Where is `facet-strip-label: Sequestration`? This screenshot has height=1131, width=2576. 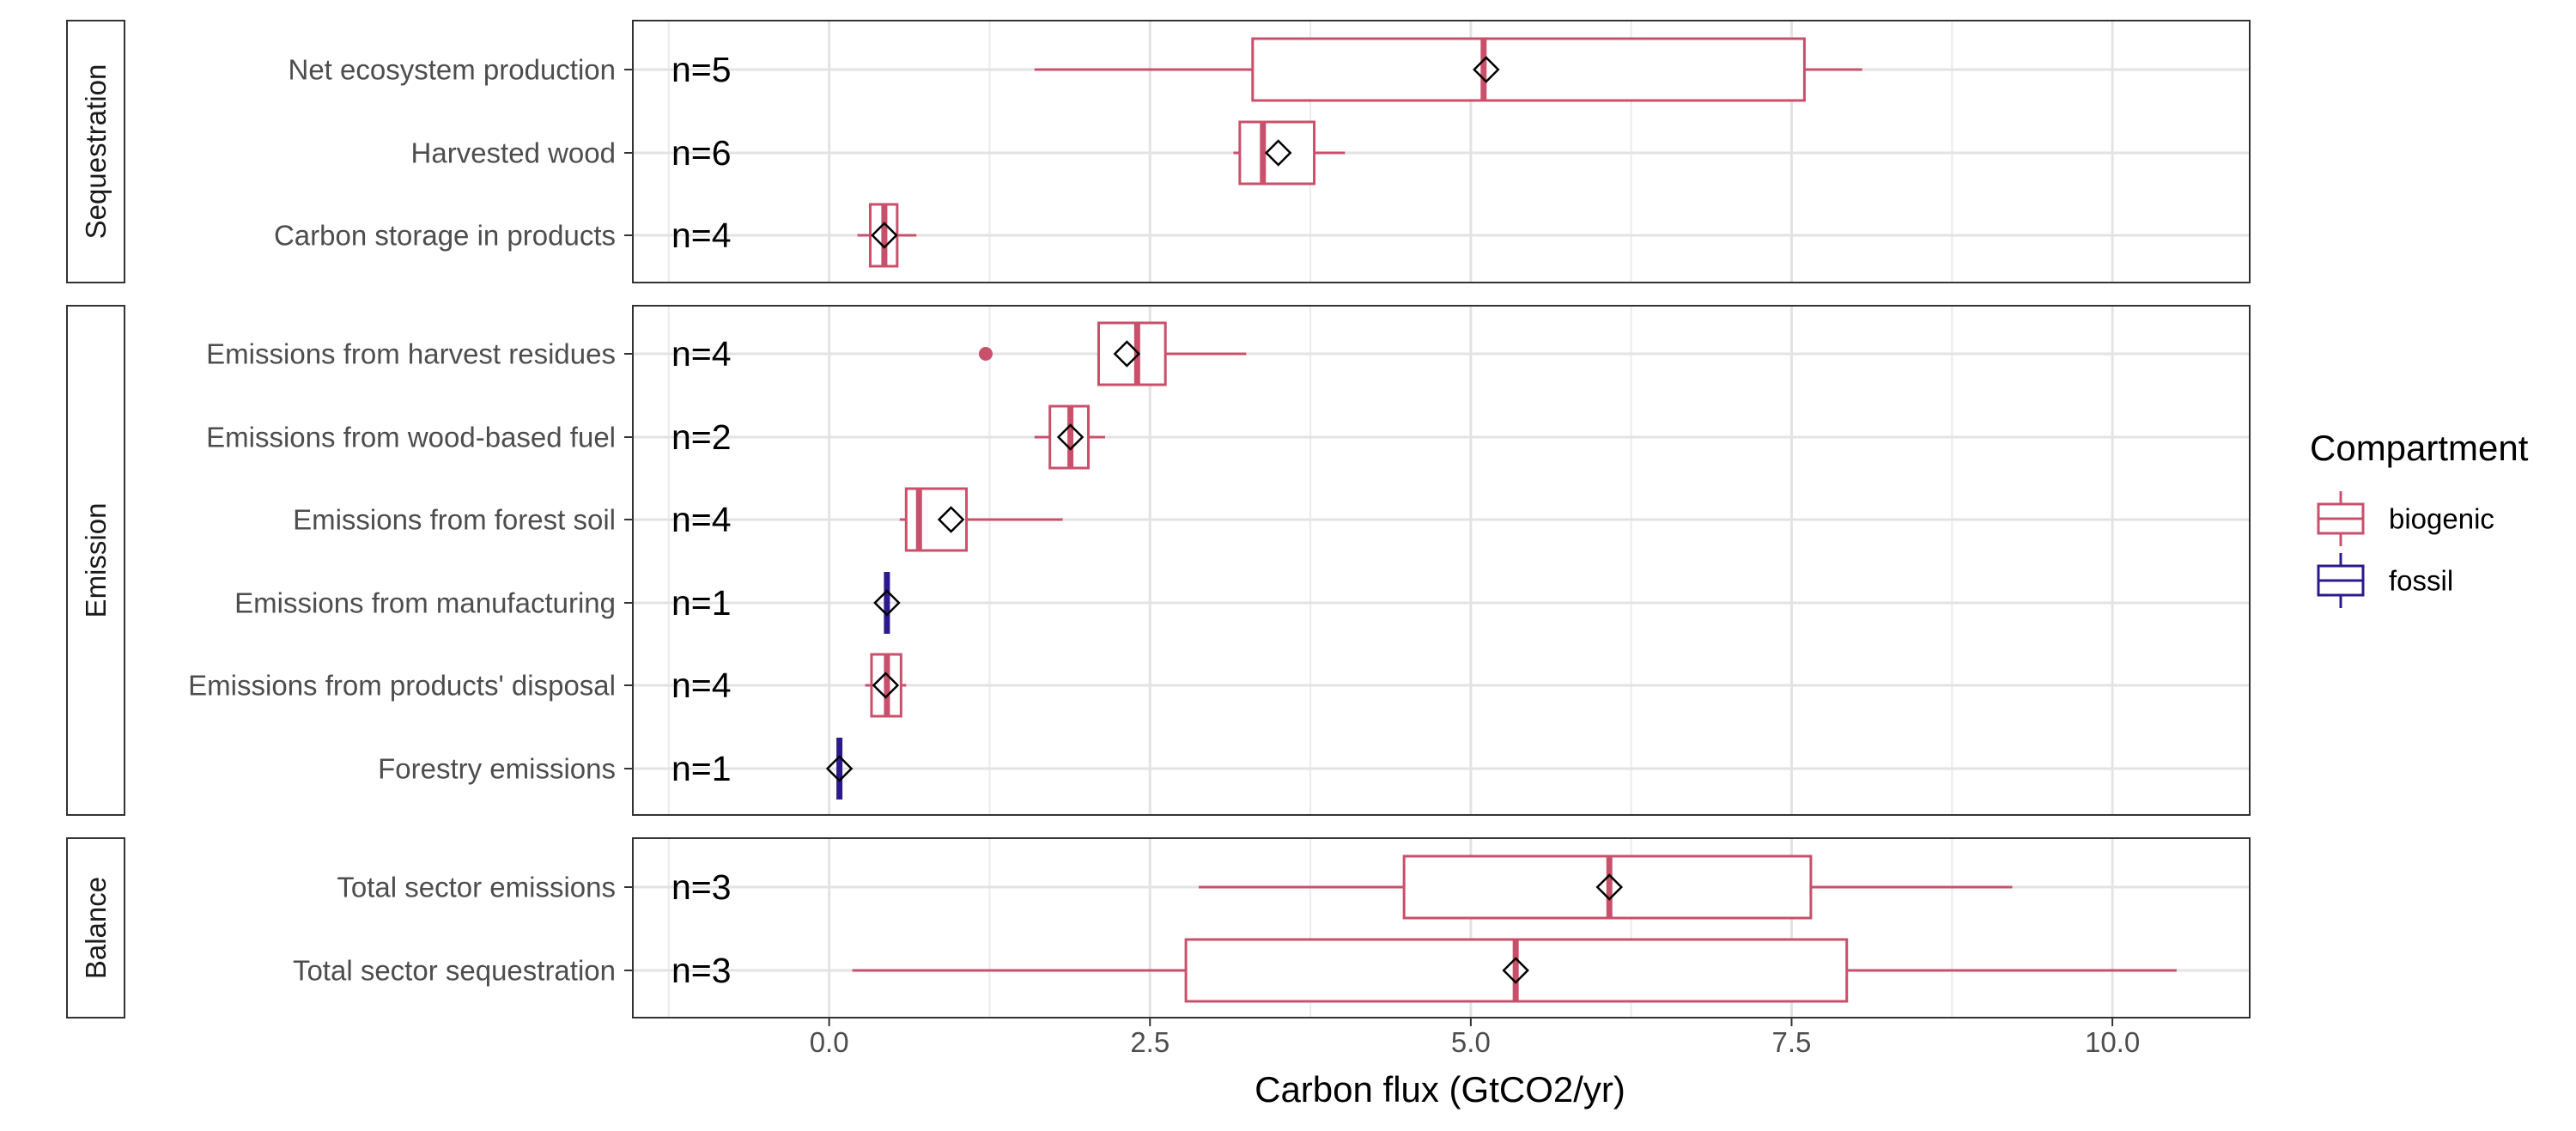
facet-strip-label: Sequestration is located at coordinates (96, 152).